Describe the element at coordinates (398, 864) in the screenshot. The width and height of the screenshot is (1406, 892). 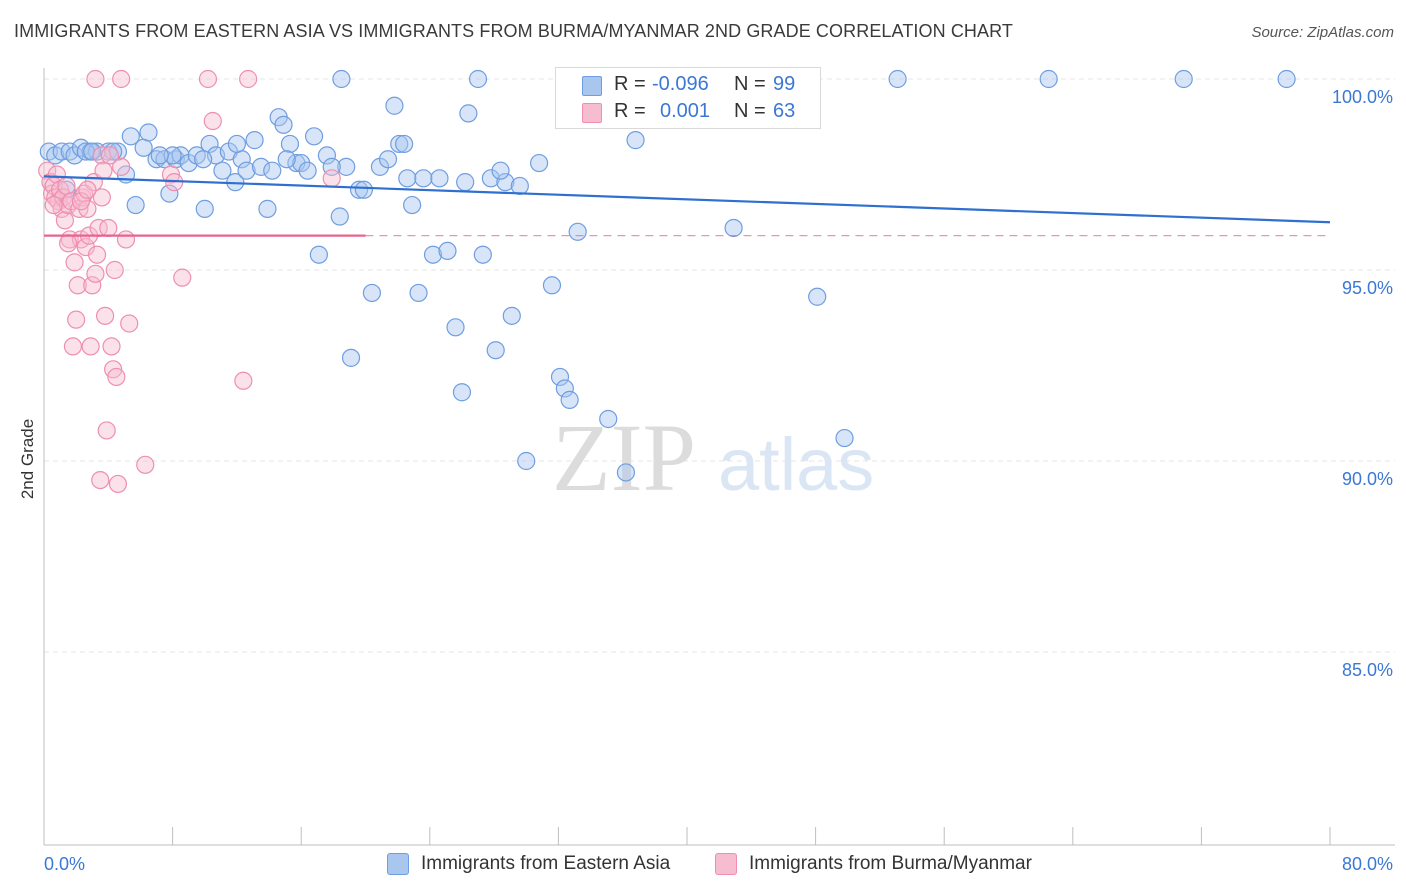
I see `bottom-legend-swatch-blue` at that location.